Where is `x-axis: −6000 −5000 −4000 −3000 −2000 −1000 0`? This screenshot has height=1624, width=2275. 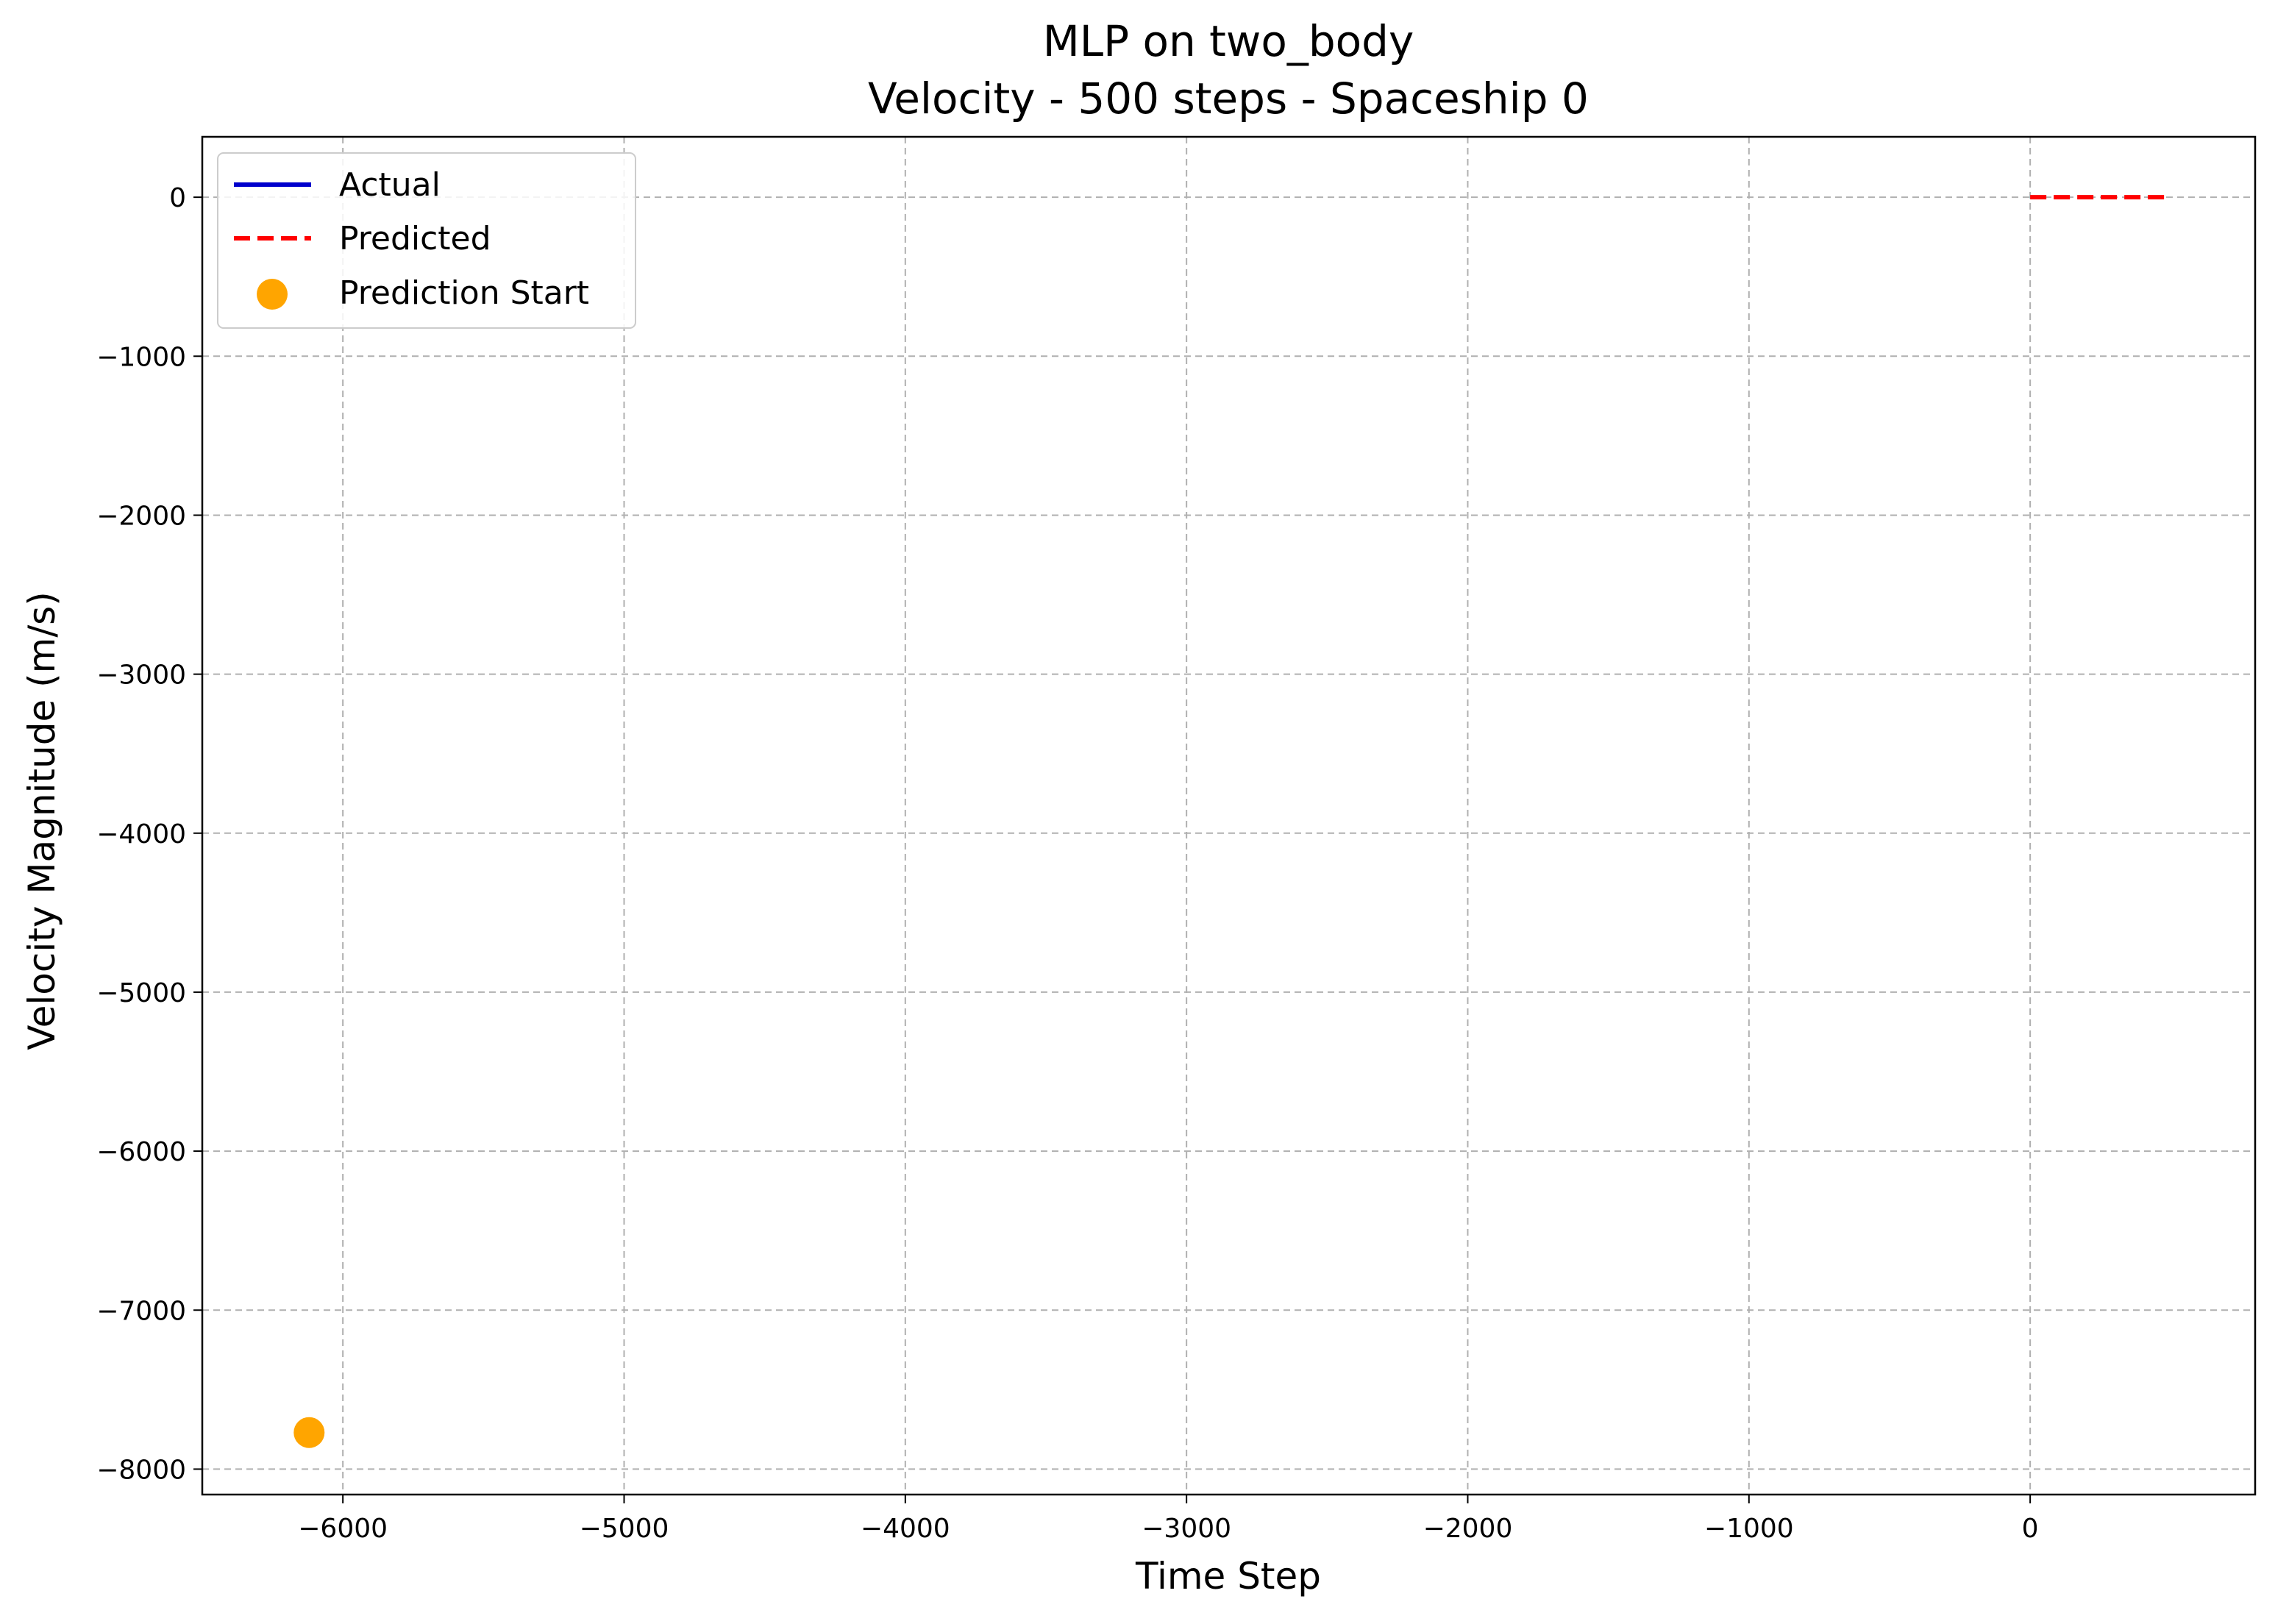
x-axis: −6000 −5000 −4000 −3000 −2000 −1000 0 is located at coordinates (1168, 1519).